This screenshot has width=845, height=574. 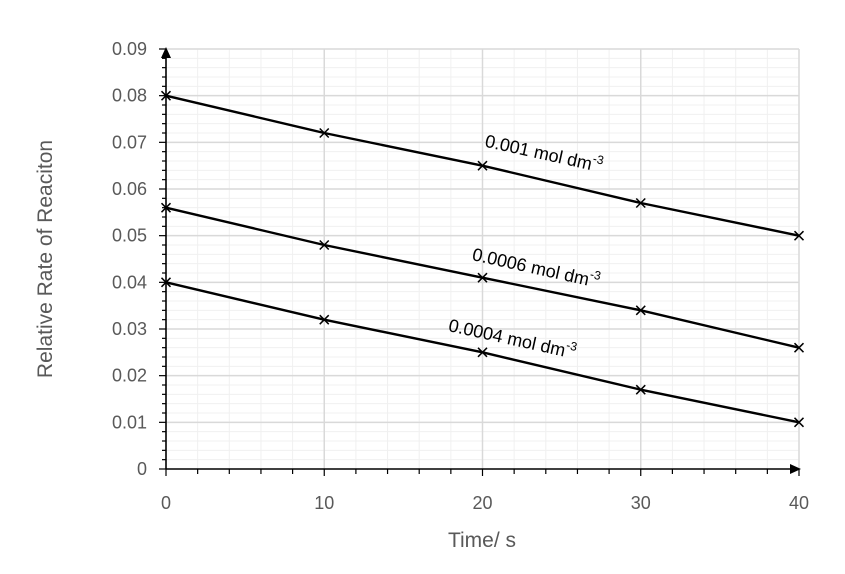 What do you see at coordinates (129, 142) in the screenshot?
I see `y-tick-label: 0.07` at bounding box center [129, 142].